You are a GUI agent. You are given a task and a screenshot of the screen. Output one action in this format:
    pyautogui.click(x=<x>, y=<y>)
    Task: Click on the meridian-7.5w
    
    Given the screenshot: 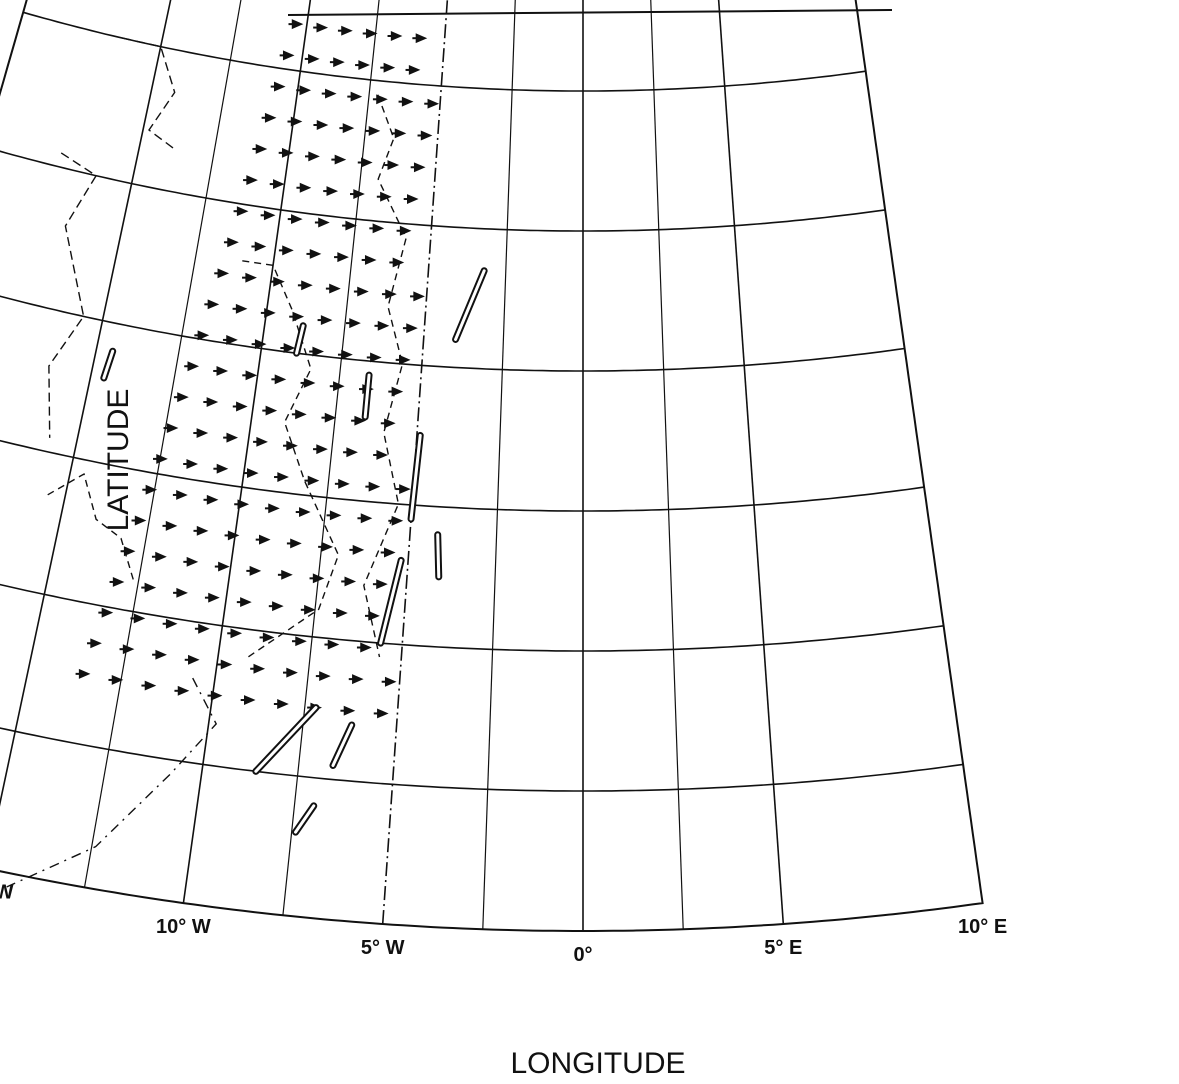 What is the action you would take?
    pyautogui.click(x=331, y=458)
    